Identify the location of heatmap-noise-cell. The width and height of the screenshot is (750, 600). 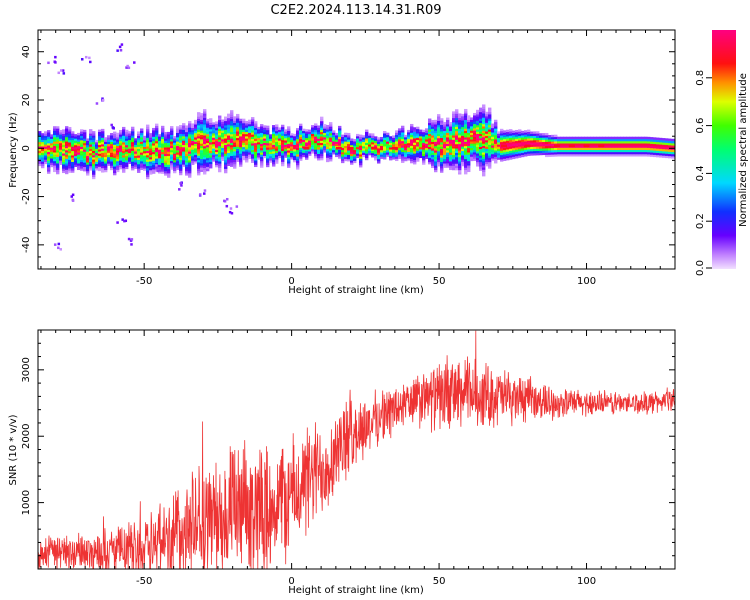
(58, 248).